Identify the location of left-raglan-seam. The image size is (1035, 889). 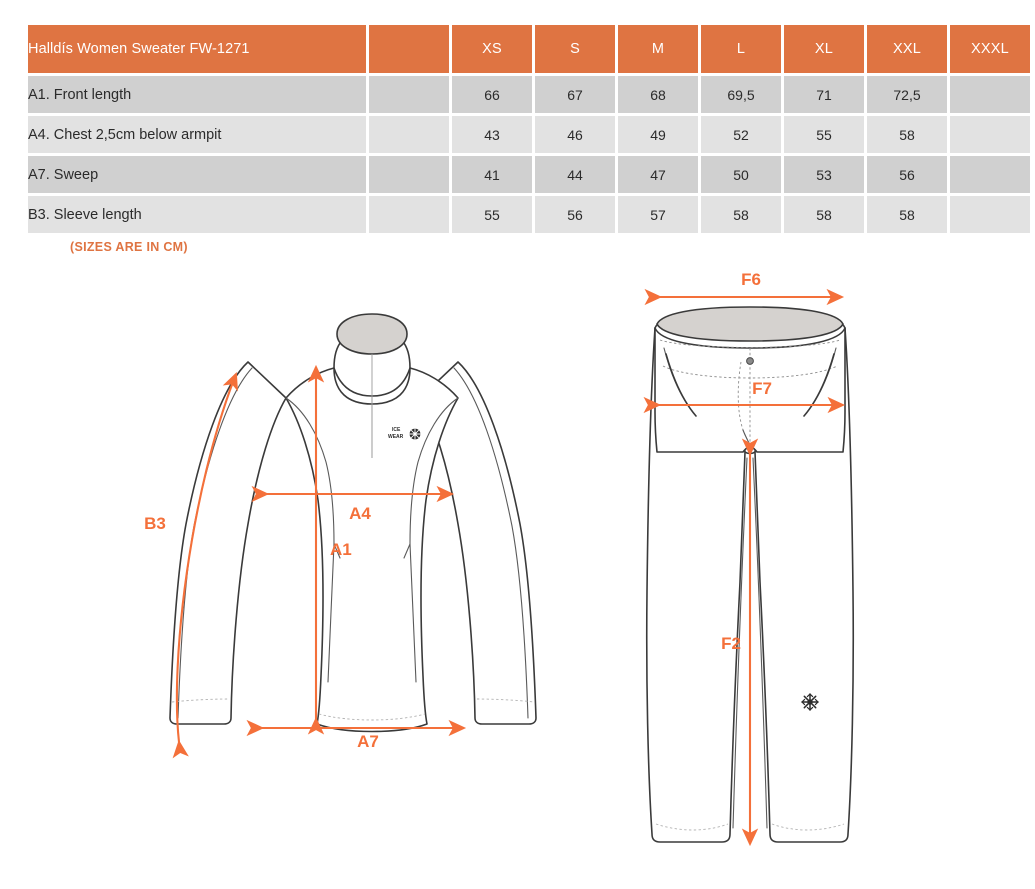
(310, 471).